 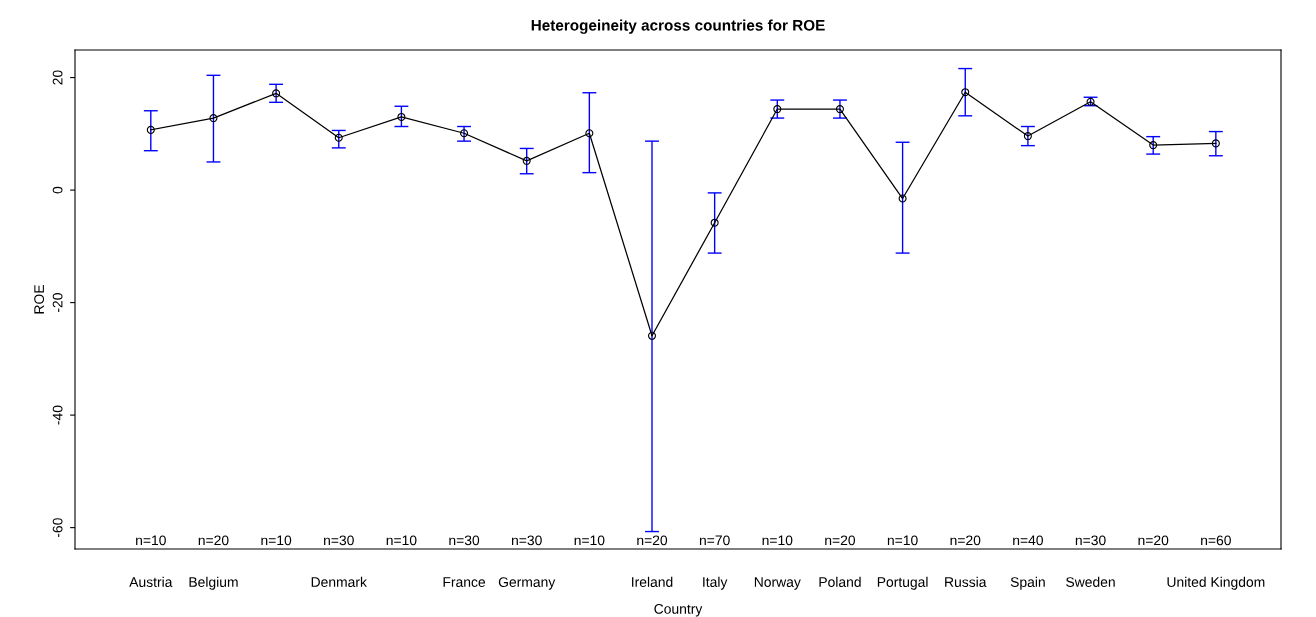 I want to click on annotation: n=70, so click(x=714, y=540).